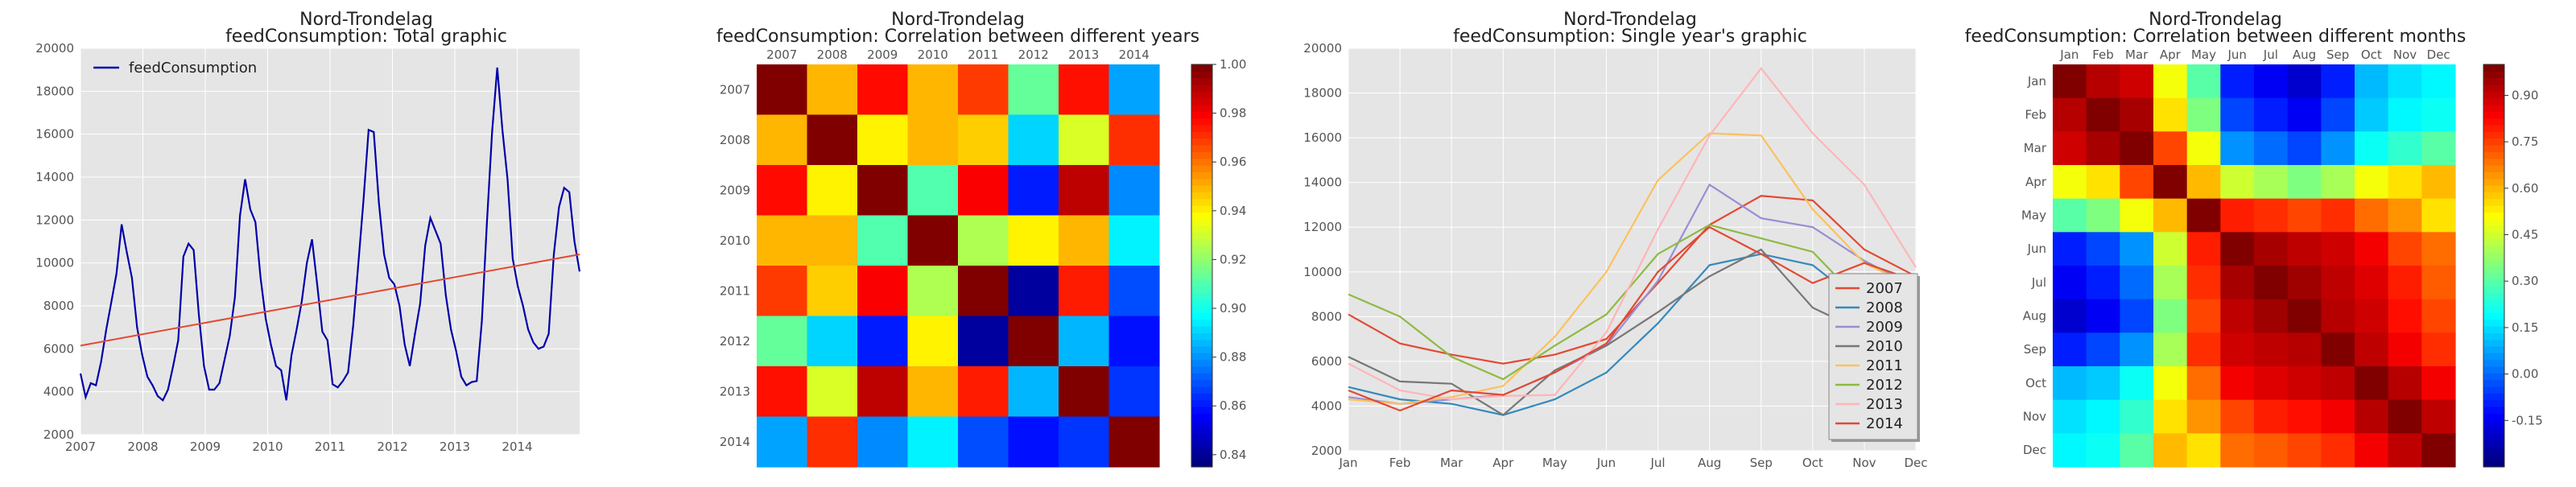 This screenshot has width=2576, height=487. Describe the element at coordinates (2438, 54) in the screenshot. I see `c4-x-label: Dec` at that location.